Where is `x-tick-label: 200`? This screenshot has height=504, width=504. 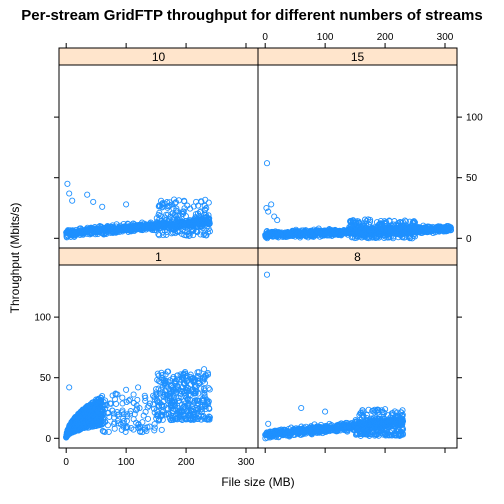
x-tick-label: 200 is located at coordinates (385, 37).